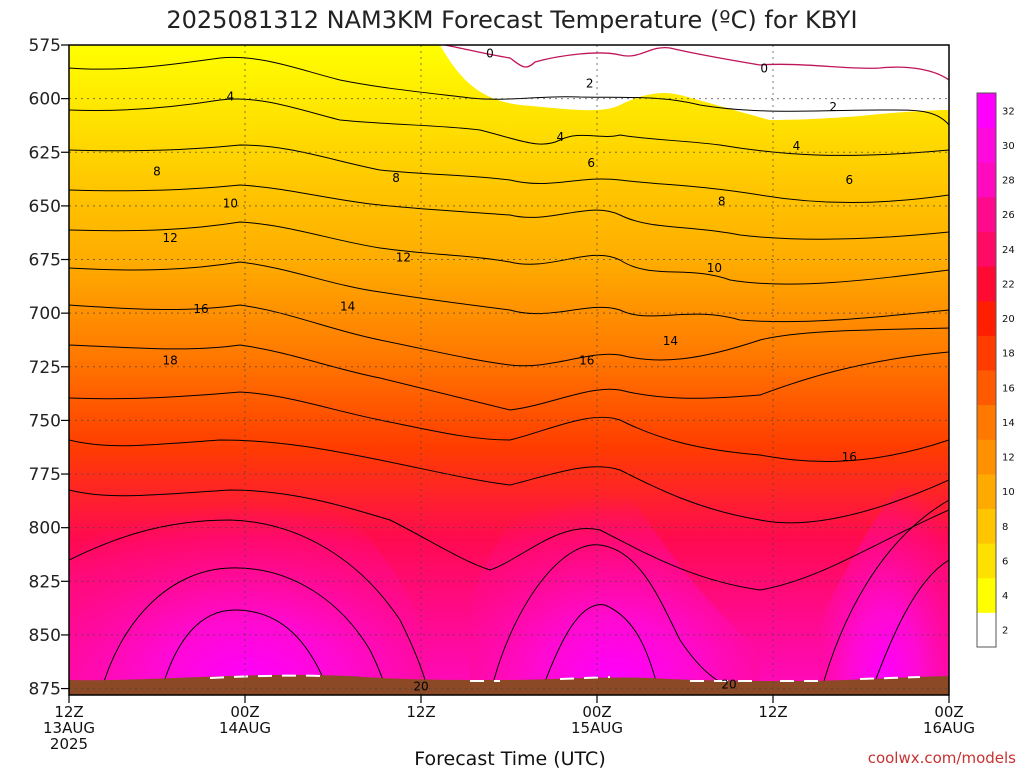 The width and height of the screenshot is (1024, 768). What do you see at coordinates (949, 728) in the screenshot?
I see `x-tick-label: 16AUG` at bounding box center [949, 728].